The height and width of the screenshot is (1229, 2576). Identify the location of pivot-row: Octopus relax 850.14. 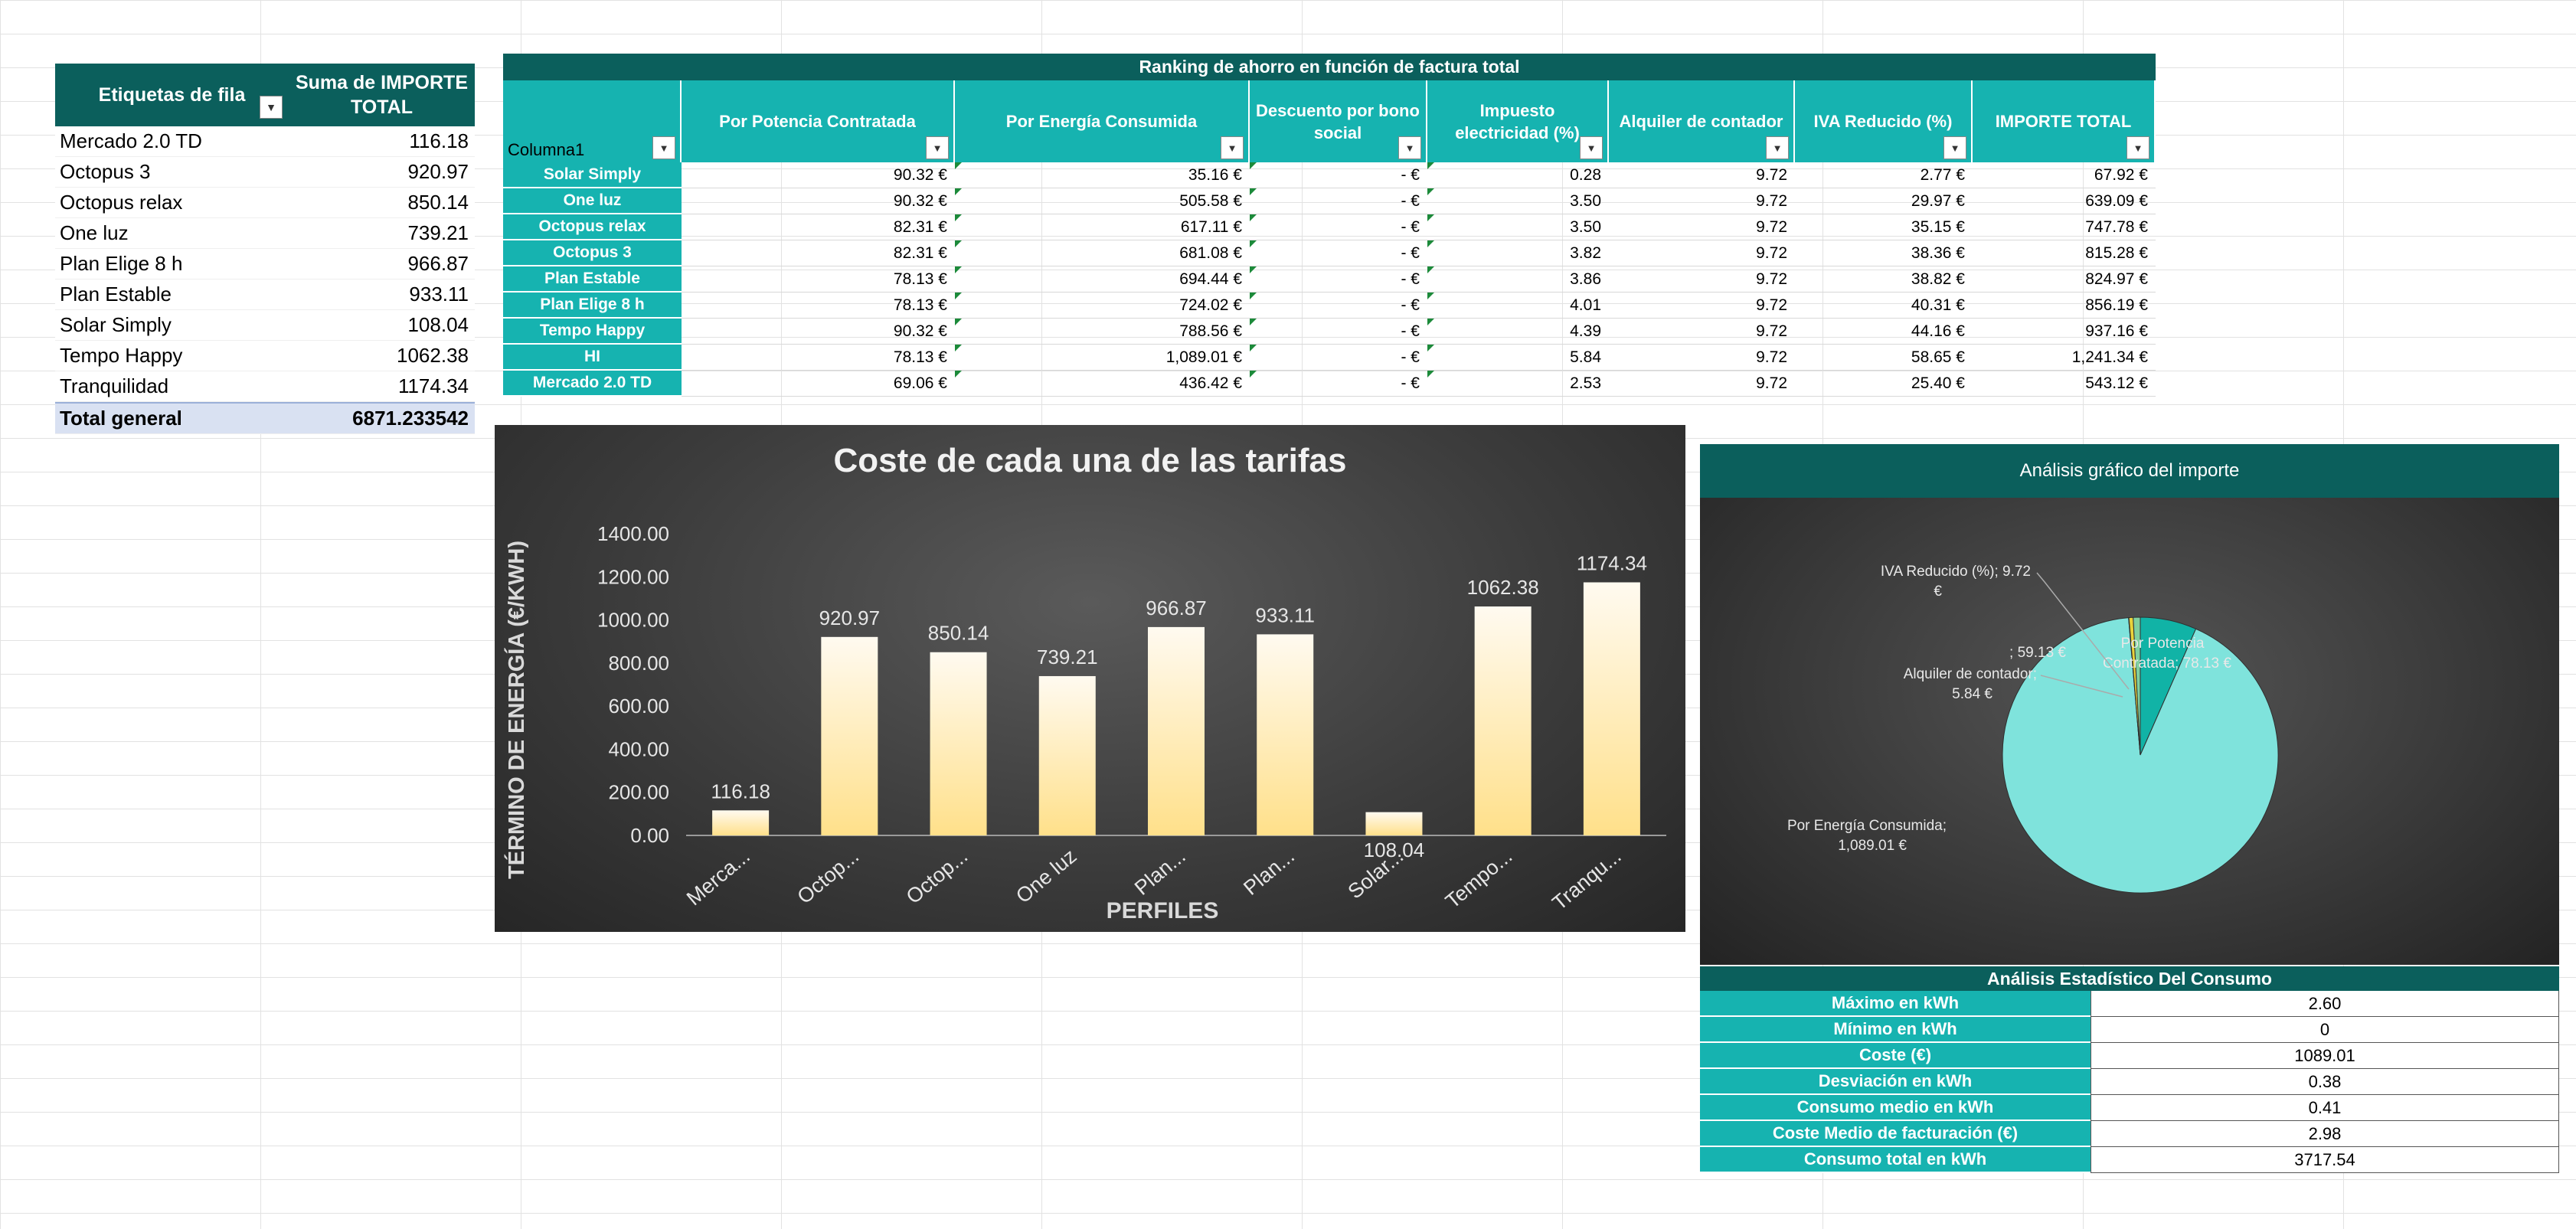
(265, 203).